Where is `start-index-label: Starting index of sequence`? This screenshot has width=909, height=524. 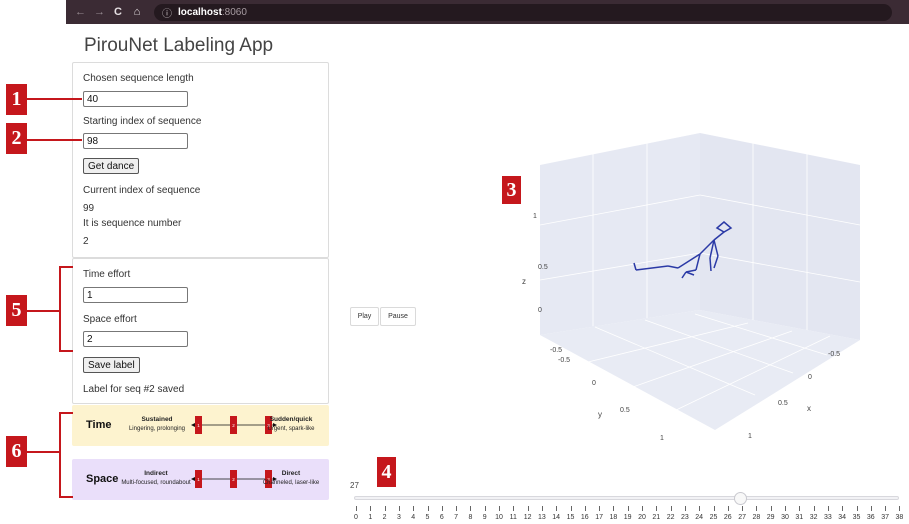
start-index-label: Starting index of sequence is located at coordinates (142, 121).